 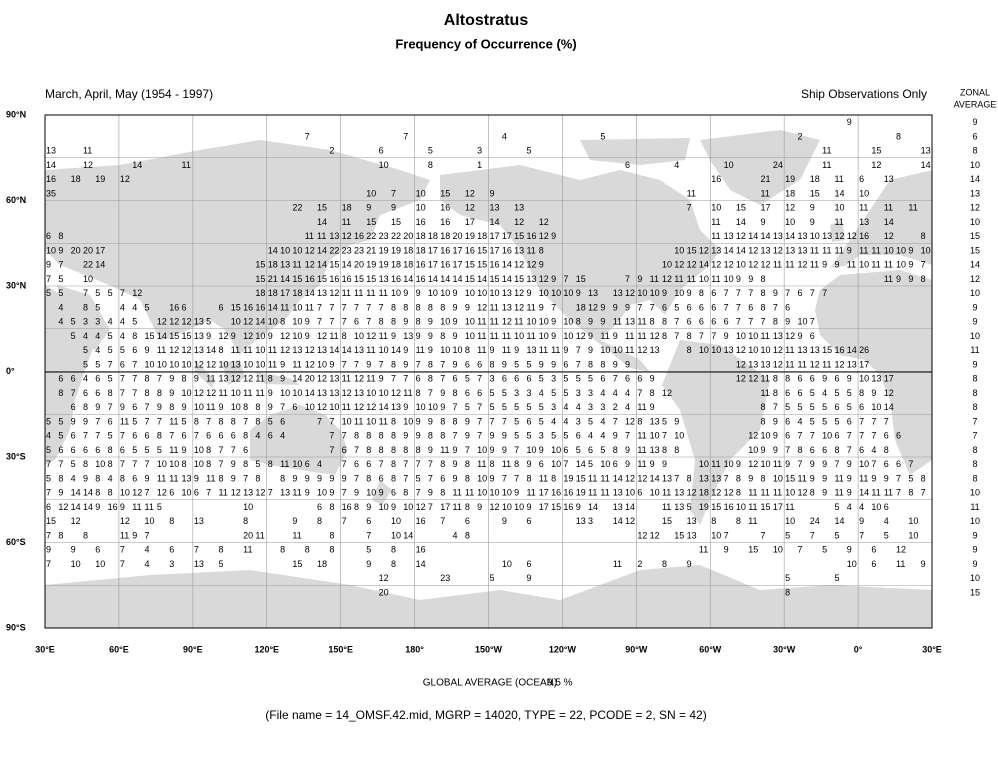 I want to click on lon-label: 150°E, so click(x=340, y=649).